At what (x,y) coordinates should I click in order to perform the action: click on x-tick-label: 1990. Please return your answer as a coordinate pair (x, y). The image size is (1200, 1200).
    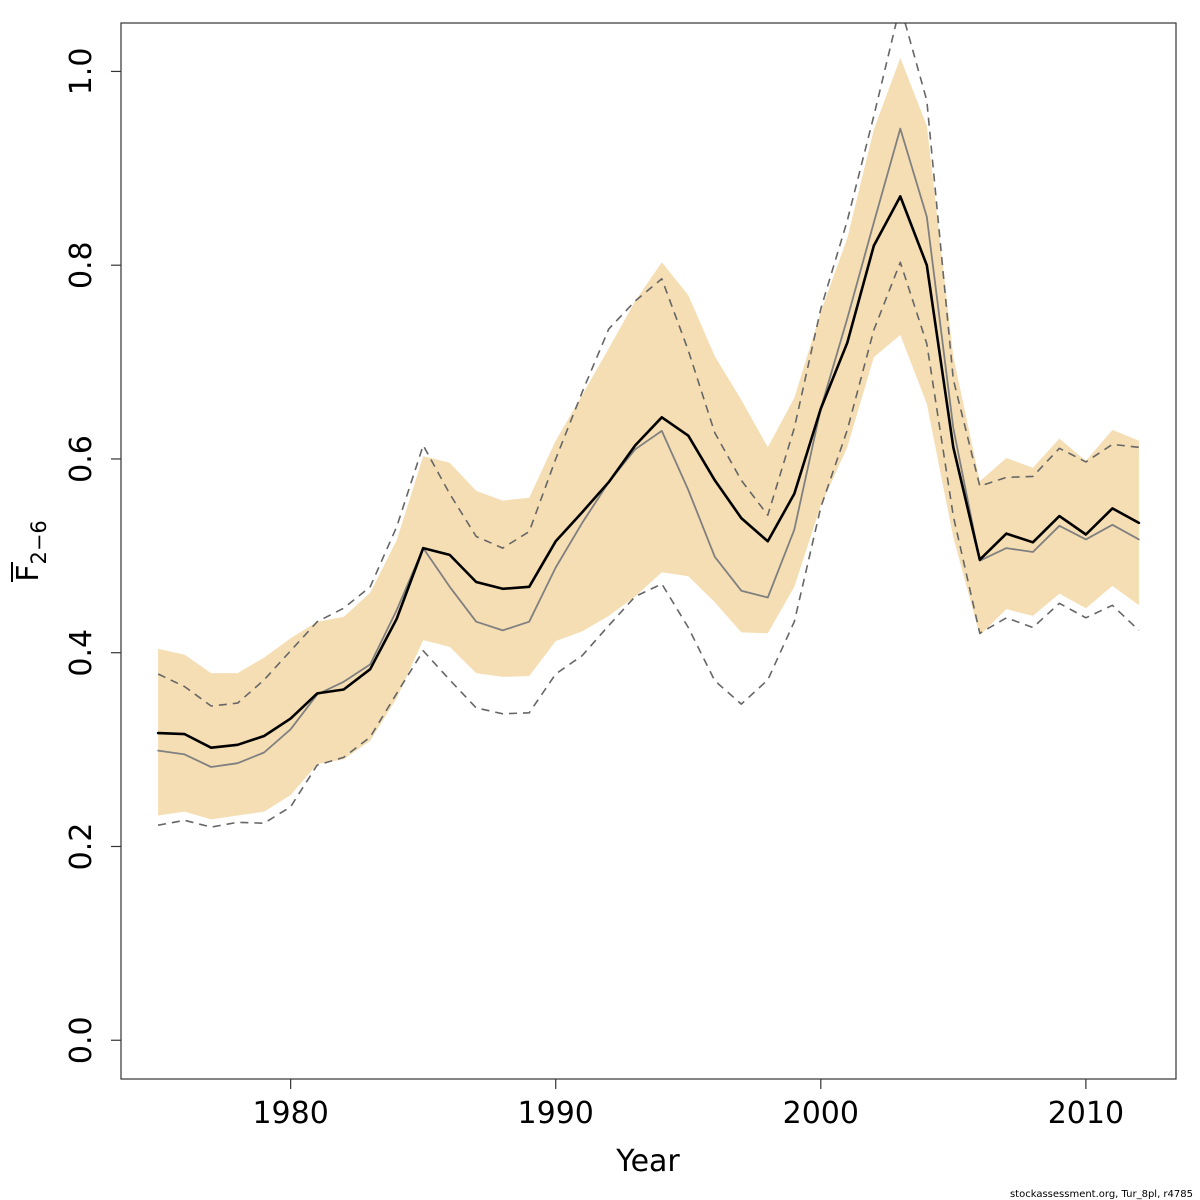
    Looking at the image, I should click on (556, 1113).